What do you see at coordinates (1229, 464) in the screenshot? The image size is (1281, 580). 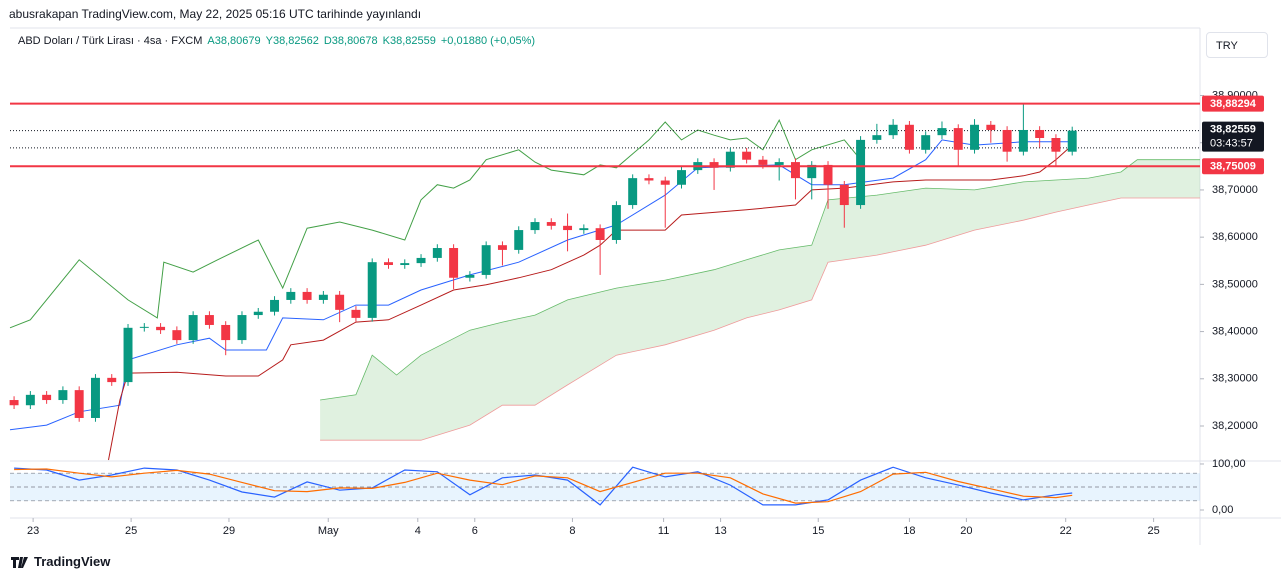 I see `y-tick-label: 100,00` at bounding box center [1229, 464].